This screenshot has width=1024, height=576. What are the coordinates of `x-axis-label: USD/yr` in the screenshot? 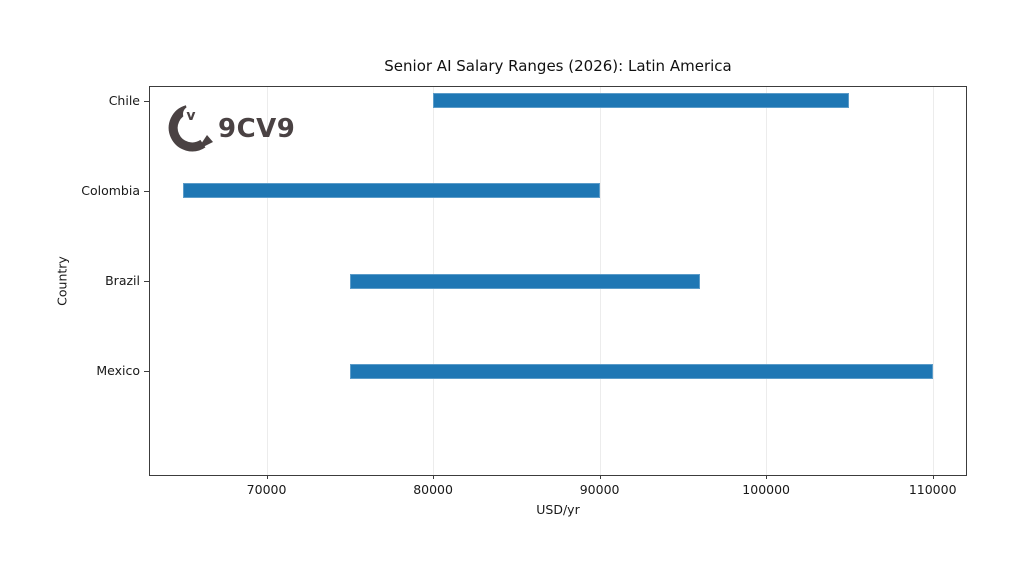 It's located at (558, 509).